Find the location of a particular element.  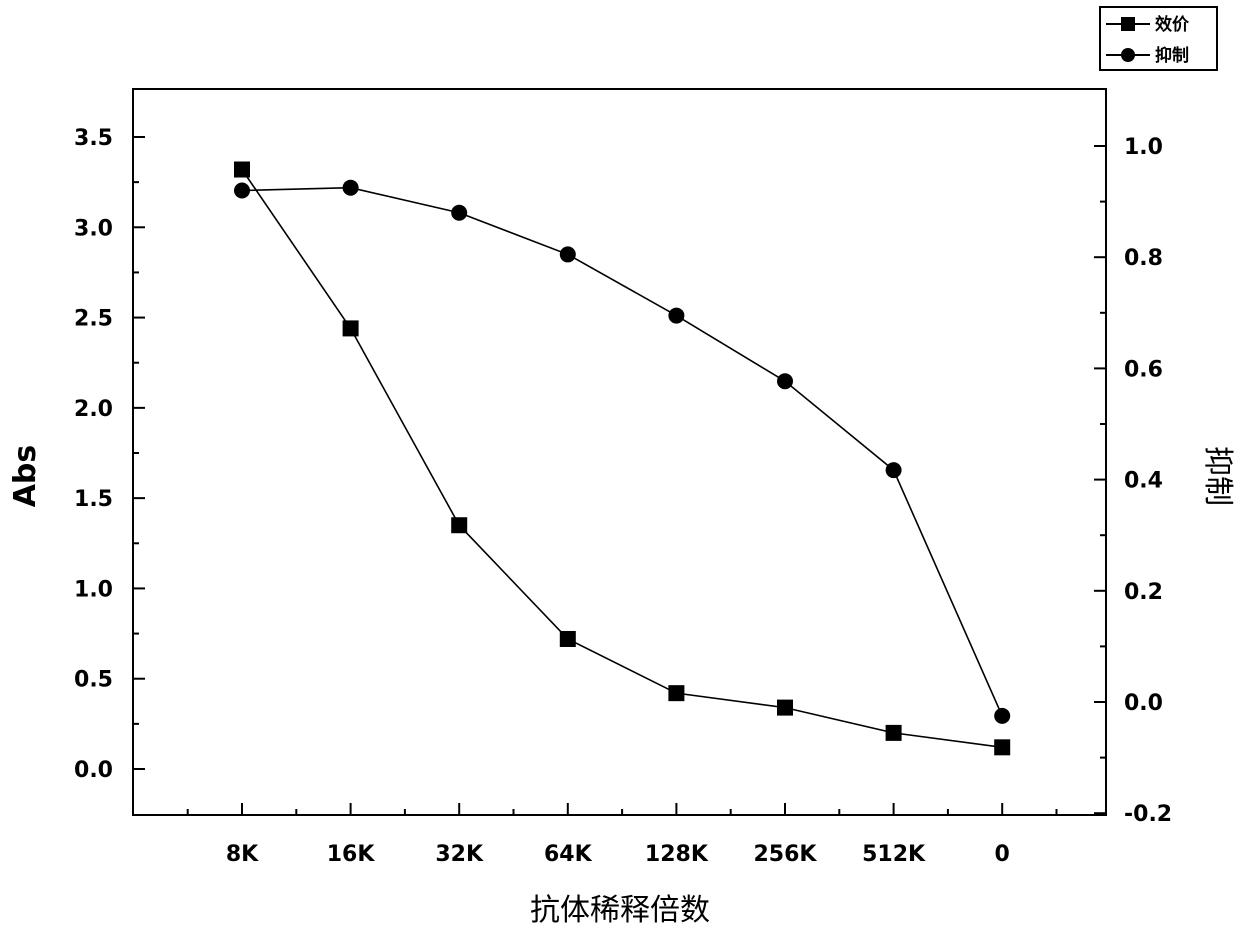

y2-tick-label: 0.2 is located at coordinates (1143, 592).